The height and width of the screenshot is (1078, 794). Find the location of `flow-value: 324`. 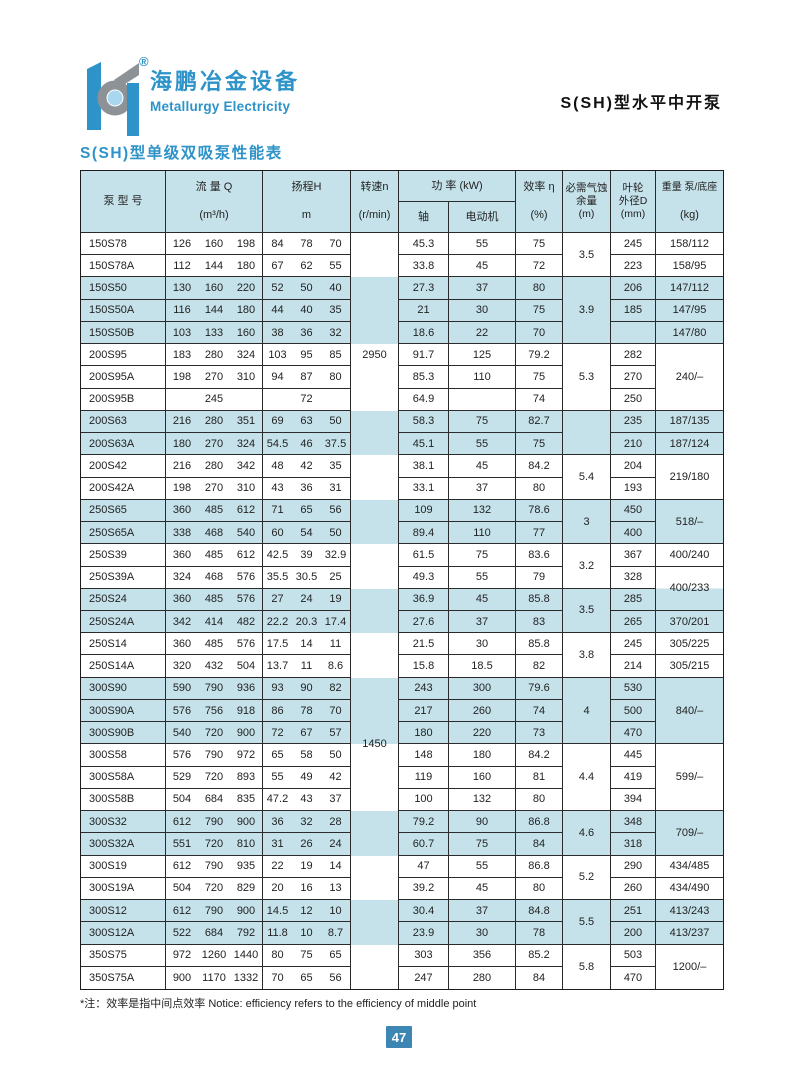

flow-value: 324 is located at coordinates (246, 443).